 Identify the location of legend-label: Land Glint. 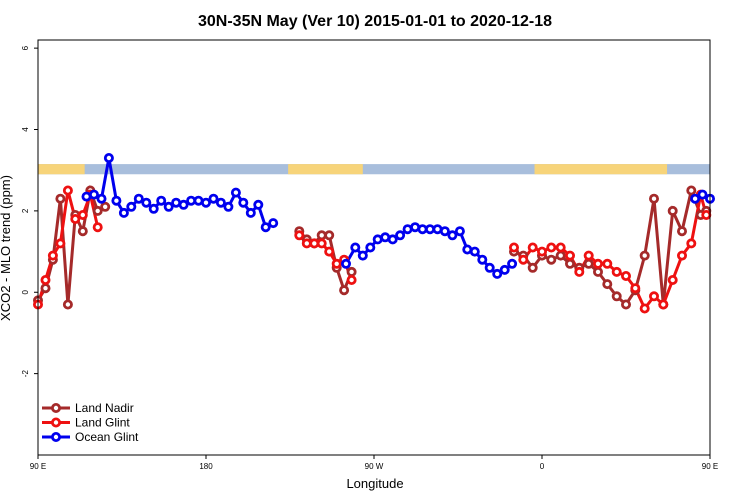
(102, 423).